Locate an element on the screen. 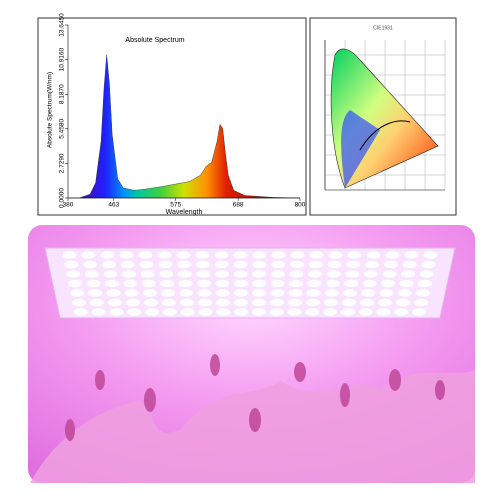 This screenshot has width=500, height=501. x-tick-label: 688 is located at coordinates (238, 205).